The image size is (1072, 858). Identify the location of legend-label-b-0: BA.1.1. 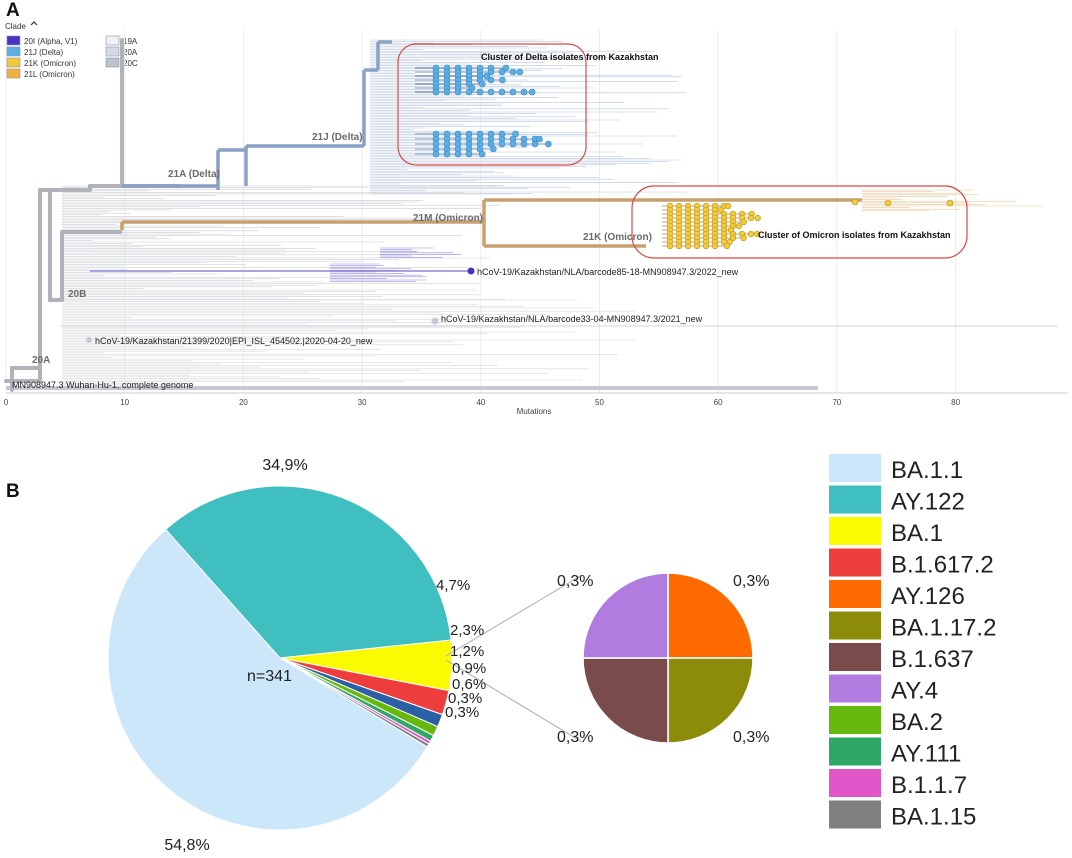
(927, 470).